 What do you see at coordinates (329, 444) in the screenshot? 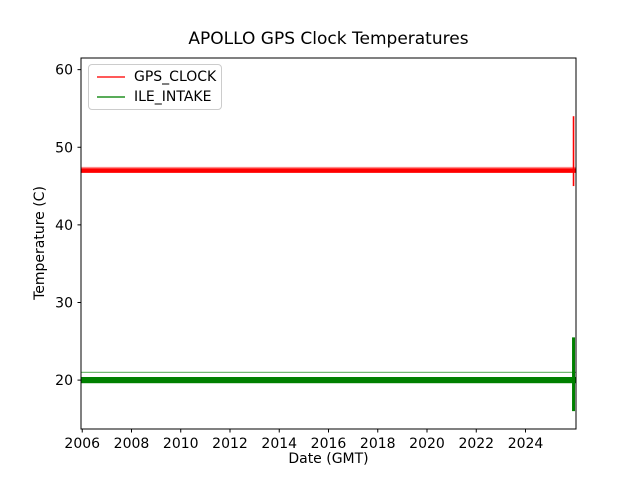
I see `x-tick-label: 2016` at bounding box center [329, 444].